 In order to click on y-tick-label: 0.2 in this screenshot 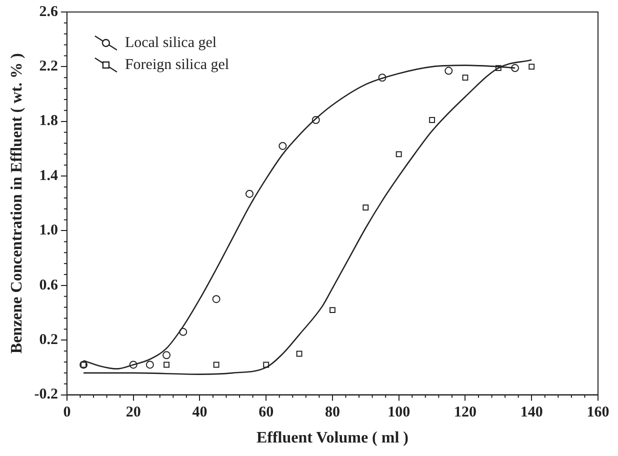, I will do `click(48, 340)`.